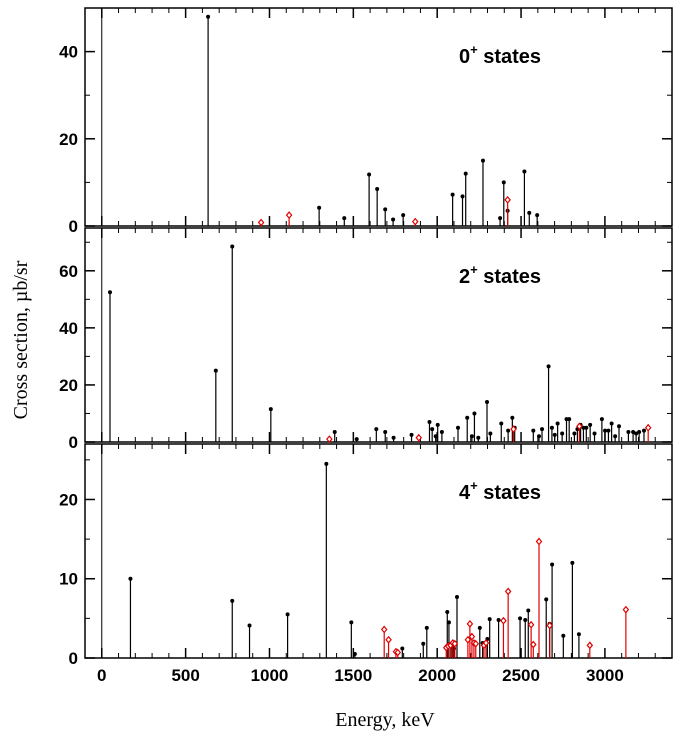 The image size is (678, 734). What do you see at coordinates (437, 675) in the screenshot?
I see `x-tick-label: 2000` at bounding box center [437, 675].